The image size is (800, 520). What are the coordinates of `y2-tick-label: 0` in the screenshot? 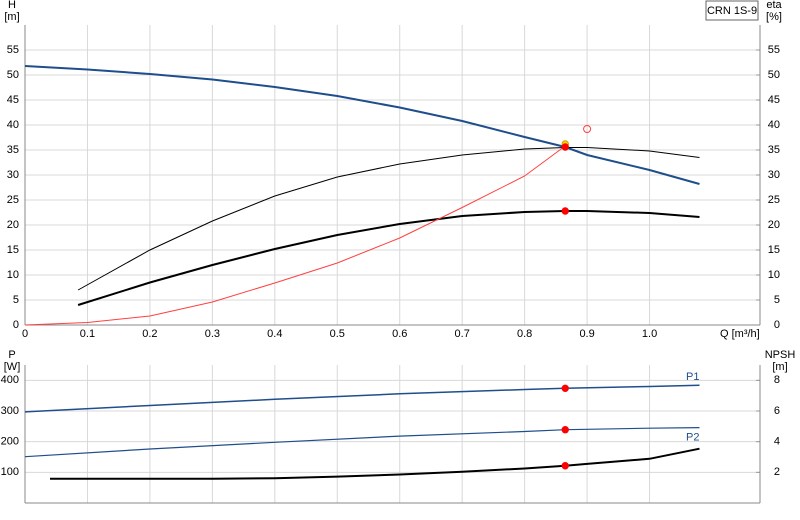 It's located at (777, 325).